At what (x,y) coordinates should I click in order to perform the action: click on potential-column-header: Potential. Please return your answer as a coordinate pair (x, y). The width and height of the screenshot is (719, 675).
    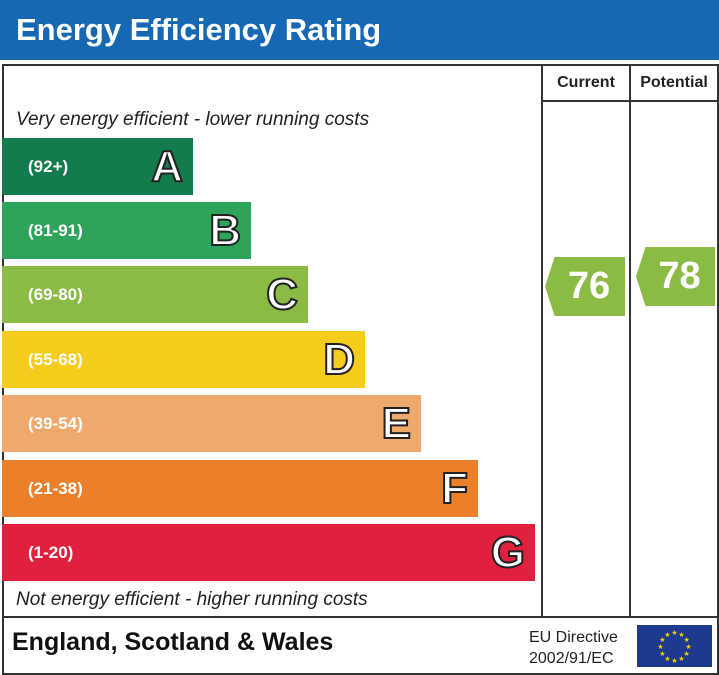
    Looking at the image, I should click on (674, 82).